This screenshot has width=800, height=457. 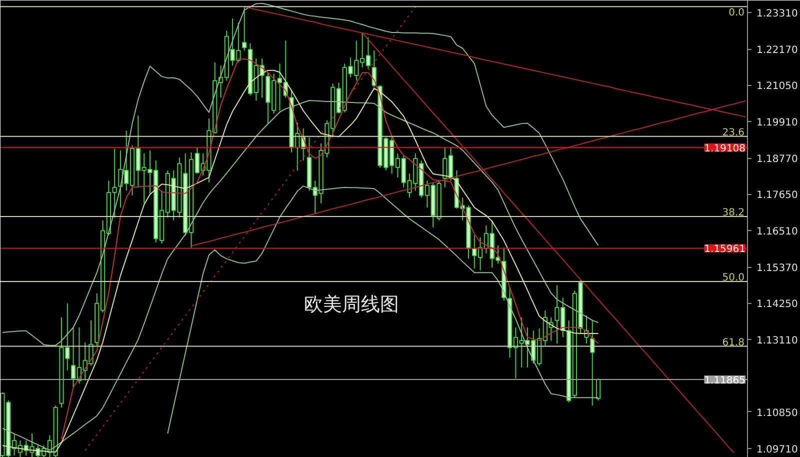 What do you see at coordinates (777, 450) in the screenshot?
I see `y-tick-label: 1.09710` at bounding box center [777, 450].